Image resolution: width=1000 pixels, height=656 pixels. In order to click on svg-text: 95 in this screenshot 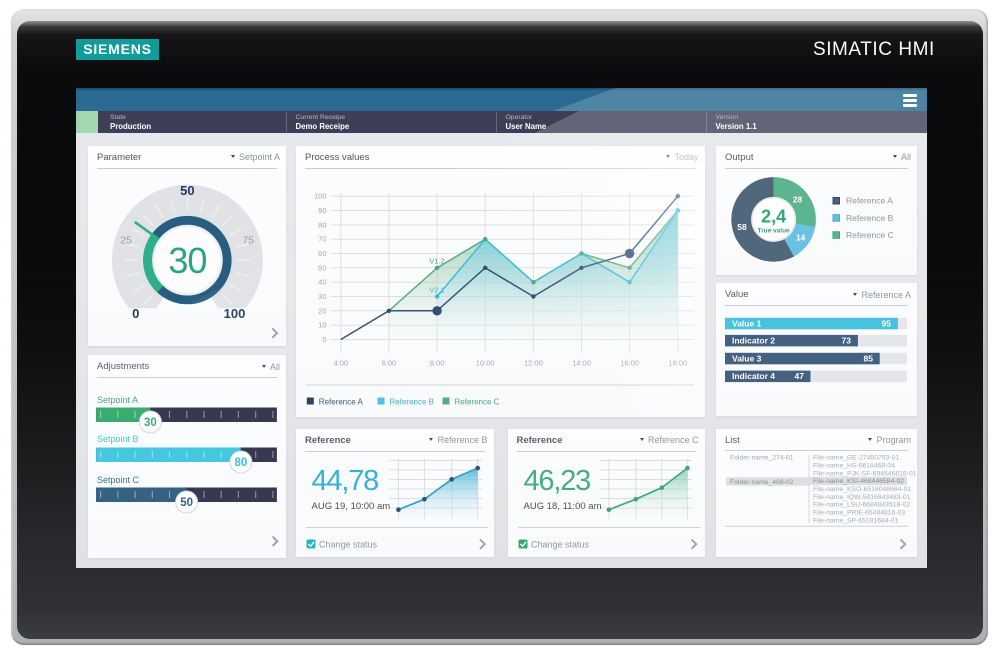, I will do `click(887, 323)`.